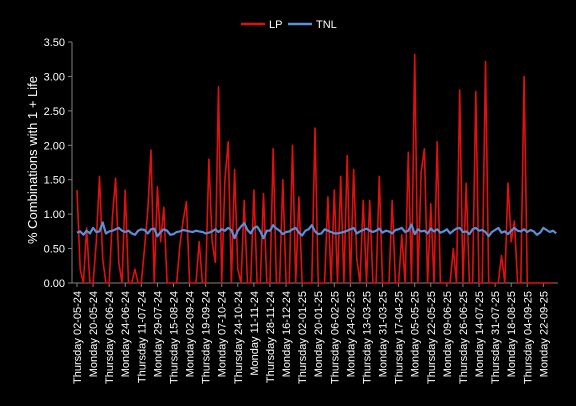 Image resolution: width=576 pixels, height=406 pixels. What do you see at coordinates (158, 334) in the screenshot?
I see `x-tick-label: Monday 29-07-24` at bounding box center [158, 334].